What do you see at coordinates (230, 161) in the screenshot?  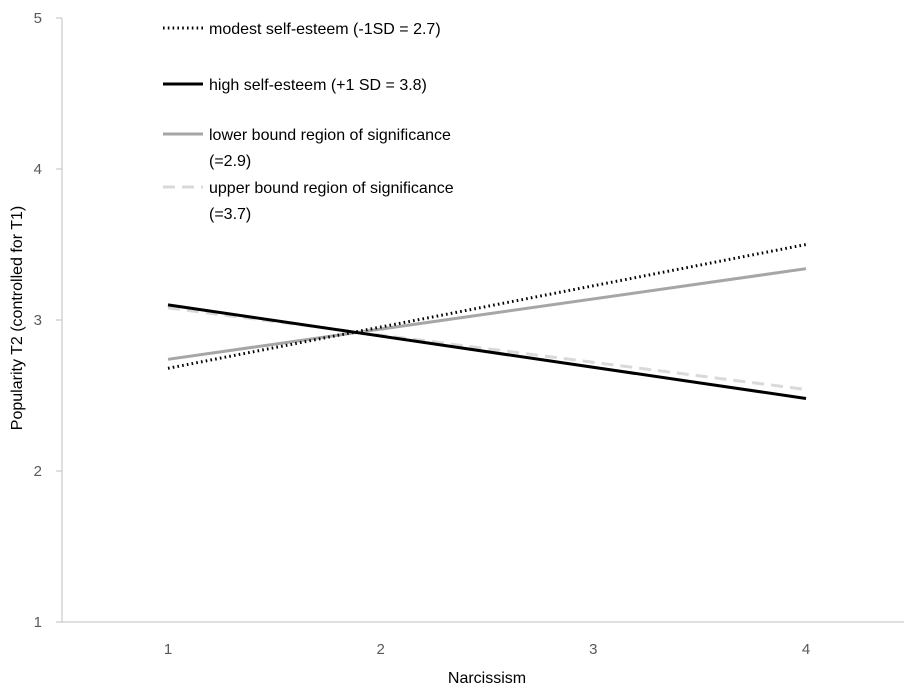 I see `legend-label-3-line2: (=2.9)` at bounding box center [230, 161].